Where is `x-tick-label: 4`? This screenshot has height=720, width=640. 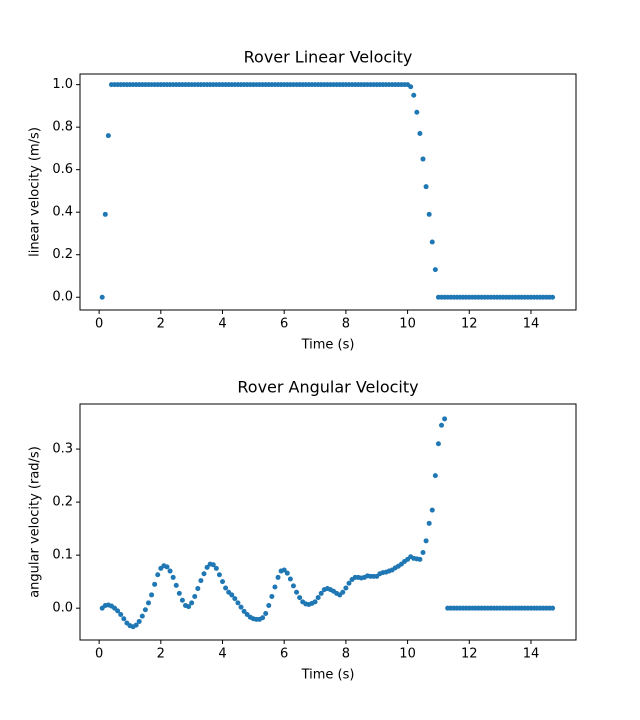
x-tick-label: 4 is located at coordinates (222, 324).